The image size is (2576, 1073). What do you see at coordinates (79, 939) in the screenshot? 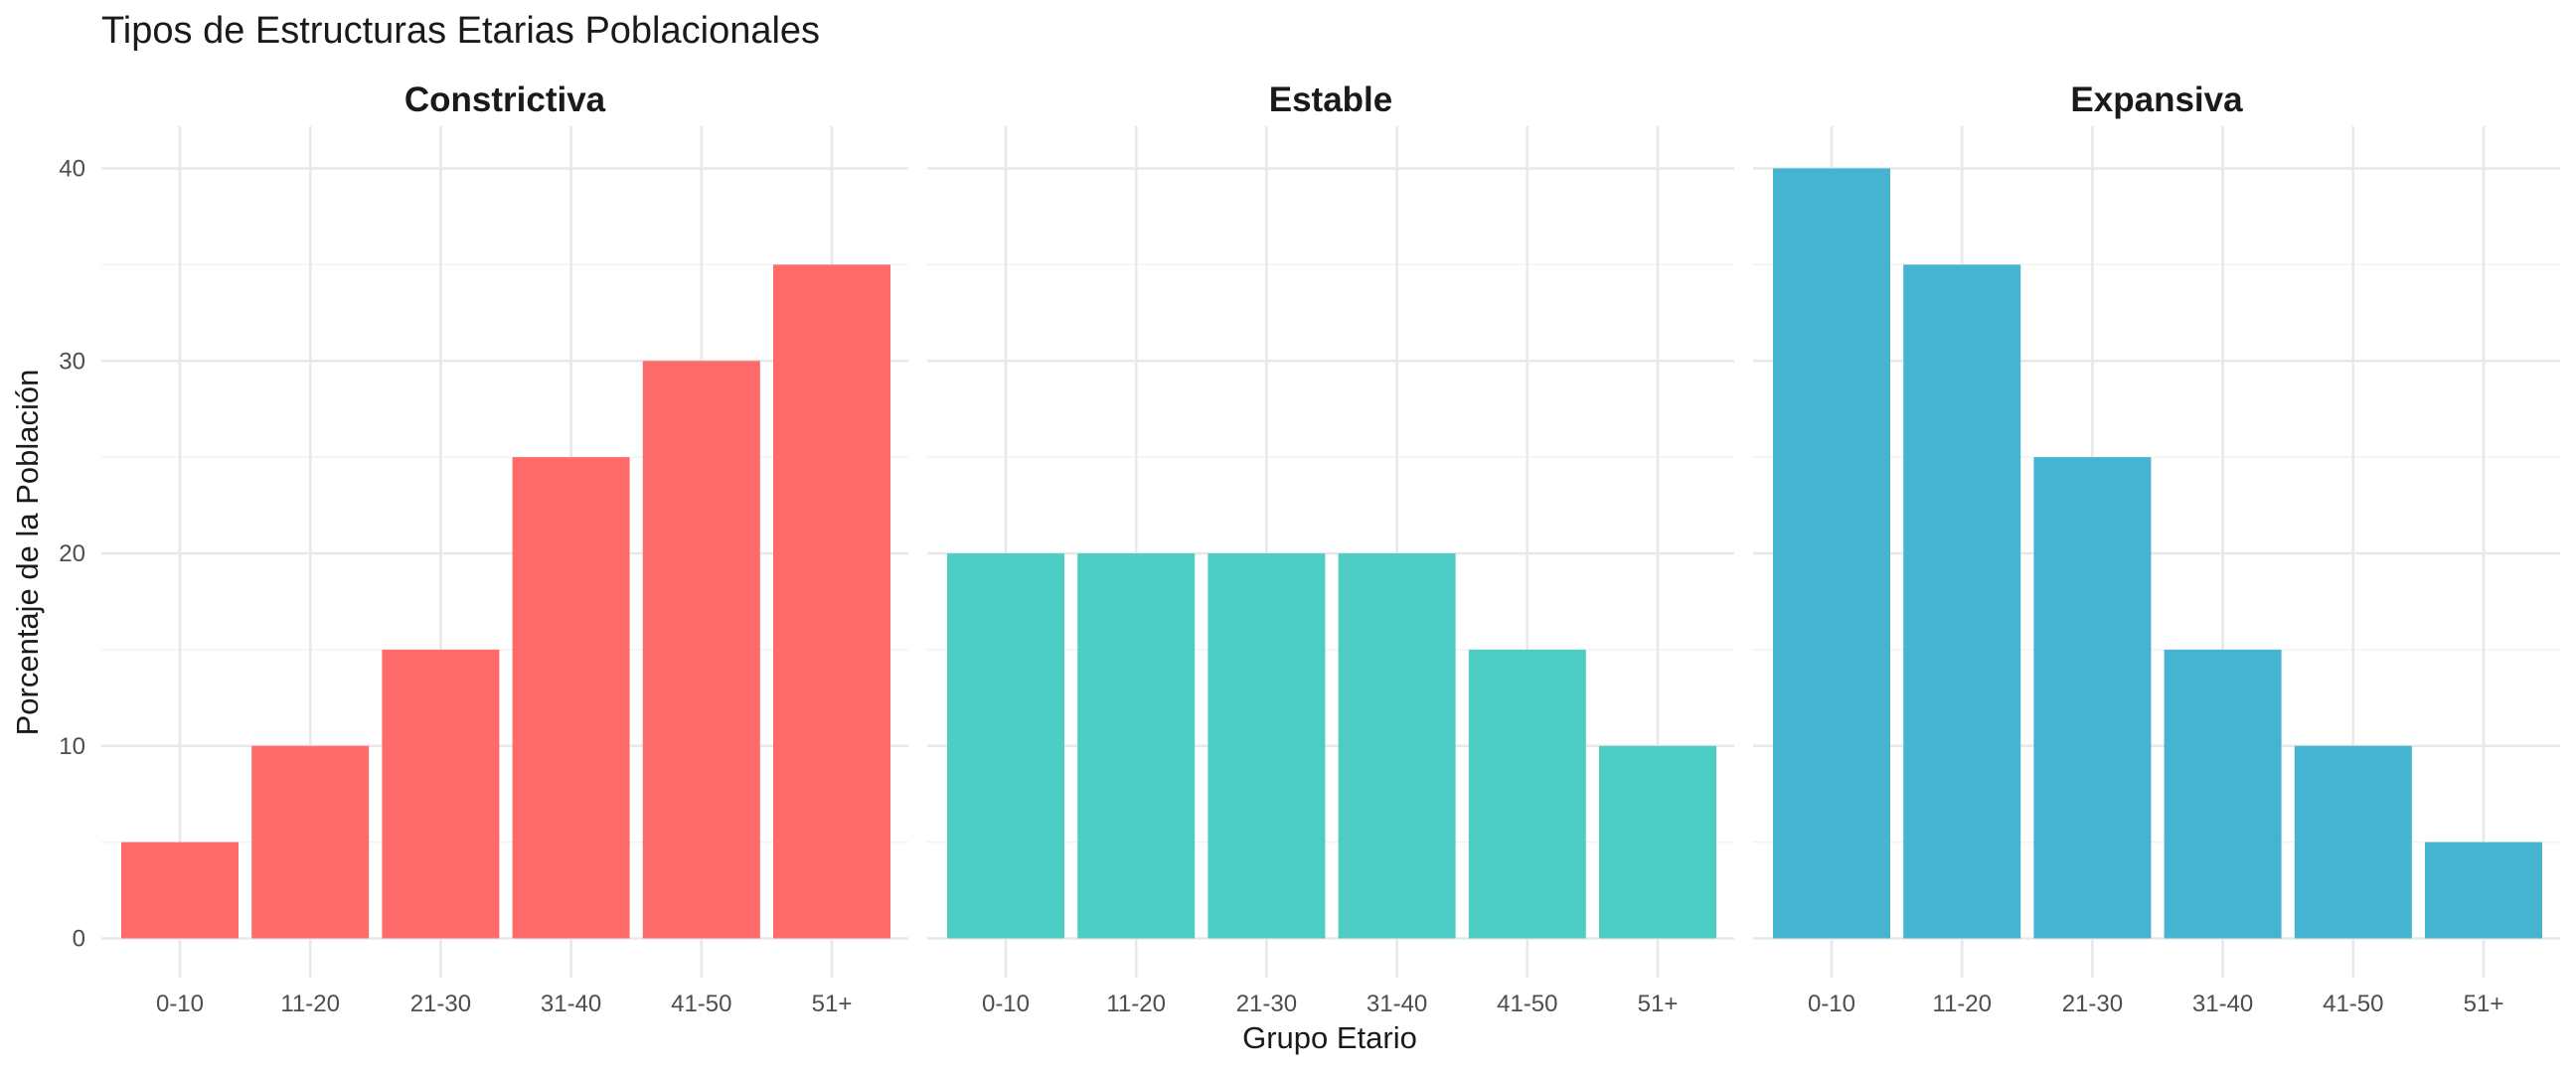
I see `y-tick-label: 0` at bounding box center [79, 939].